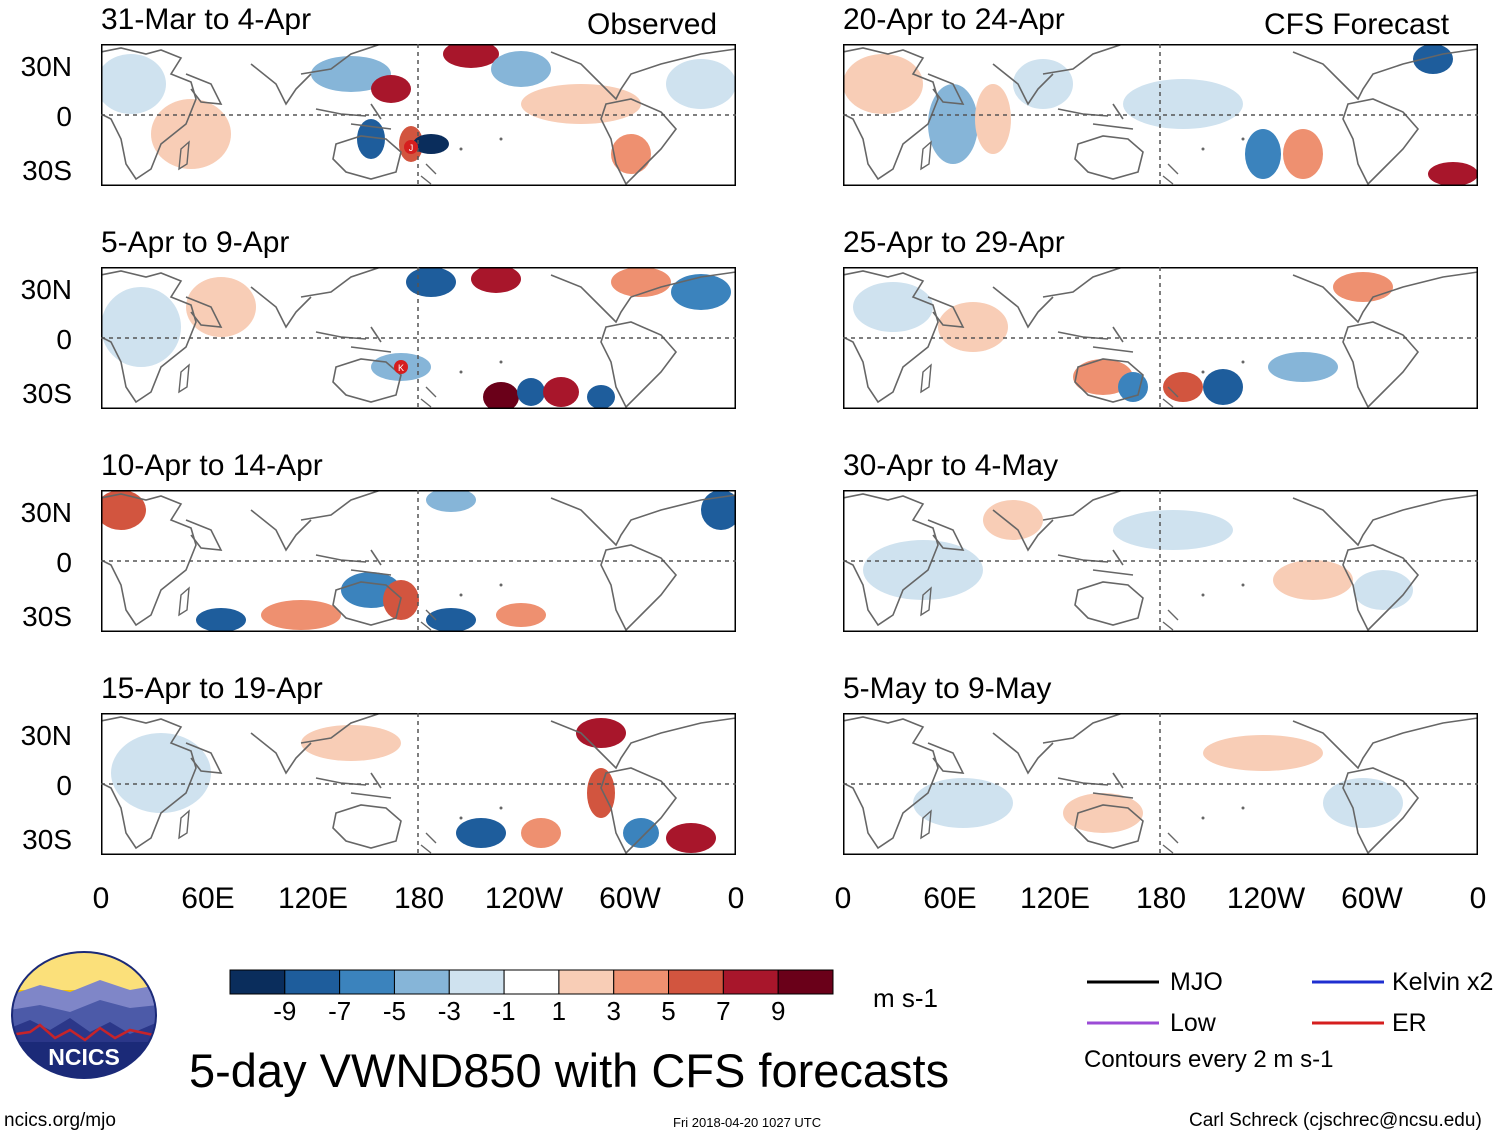 The width and height of the screenshot is (1510, 1137). Describe the element at coordinates (1443, 982) in the screenshot. I see `legend-kelvin-label: Kelvin x2` at that location.